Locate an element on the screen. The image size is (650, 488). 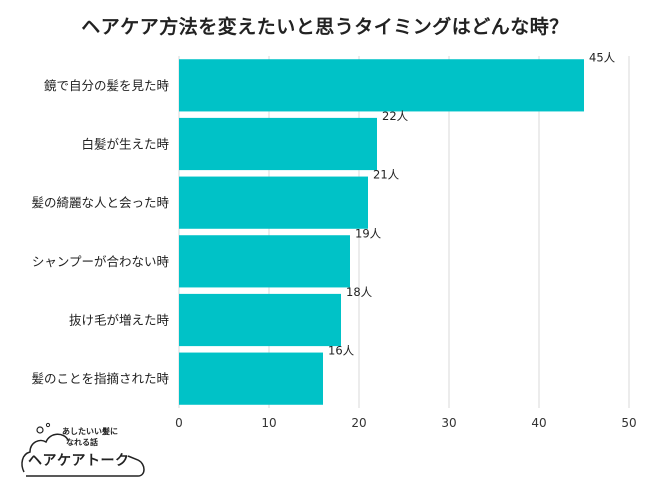
data-label: 21人 is located at coordinates (386, 175).